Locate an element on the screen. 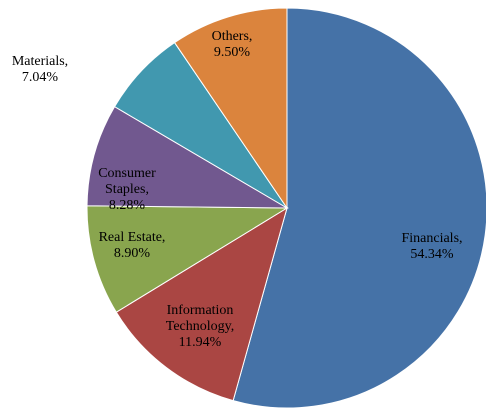 The image size is (486, 409). value-label: 11.94% is located at coordinates (200, 342).